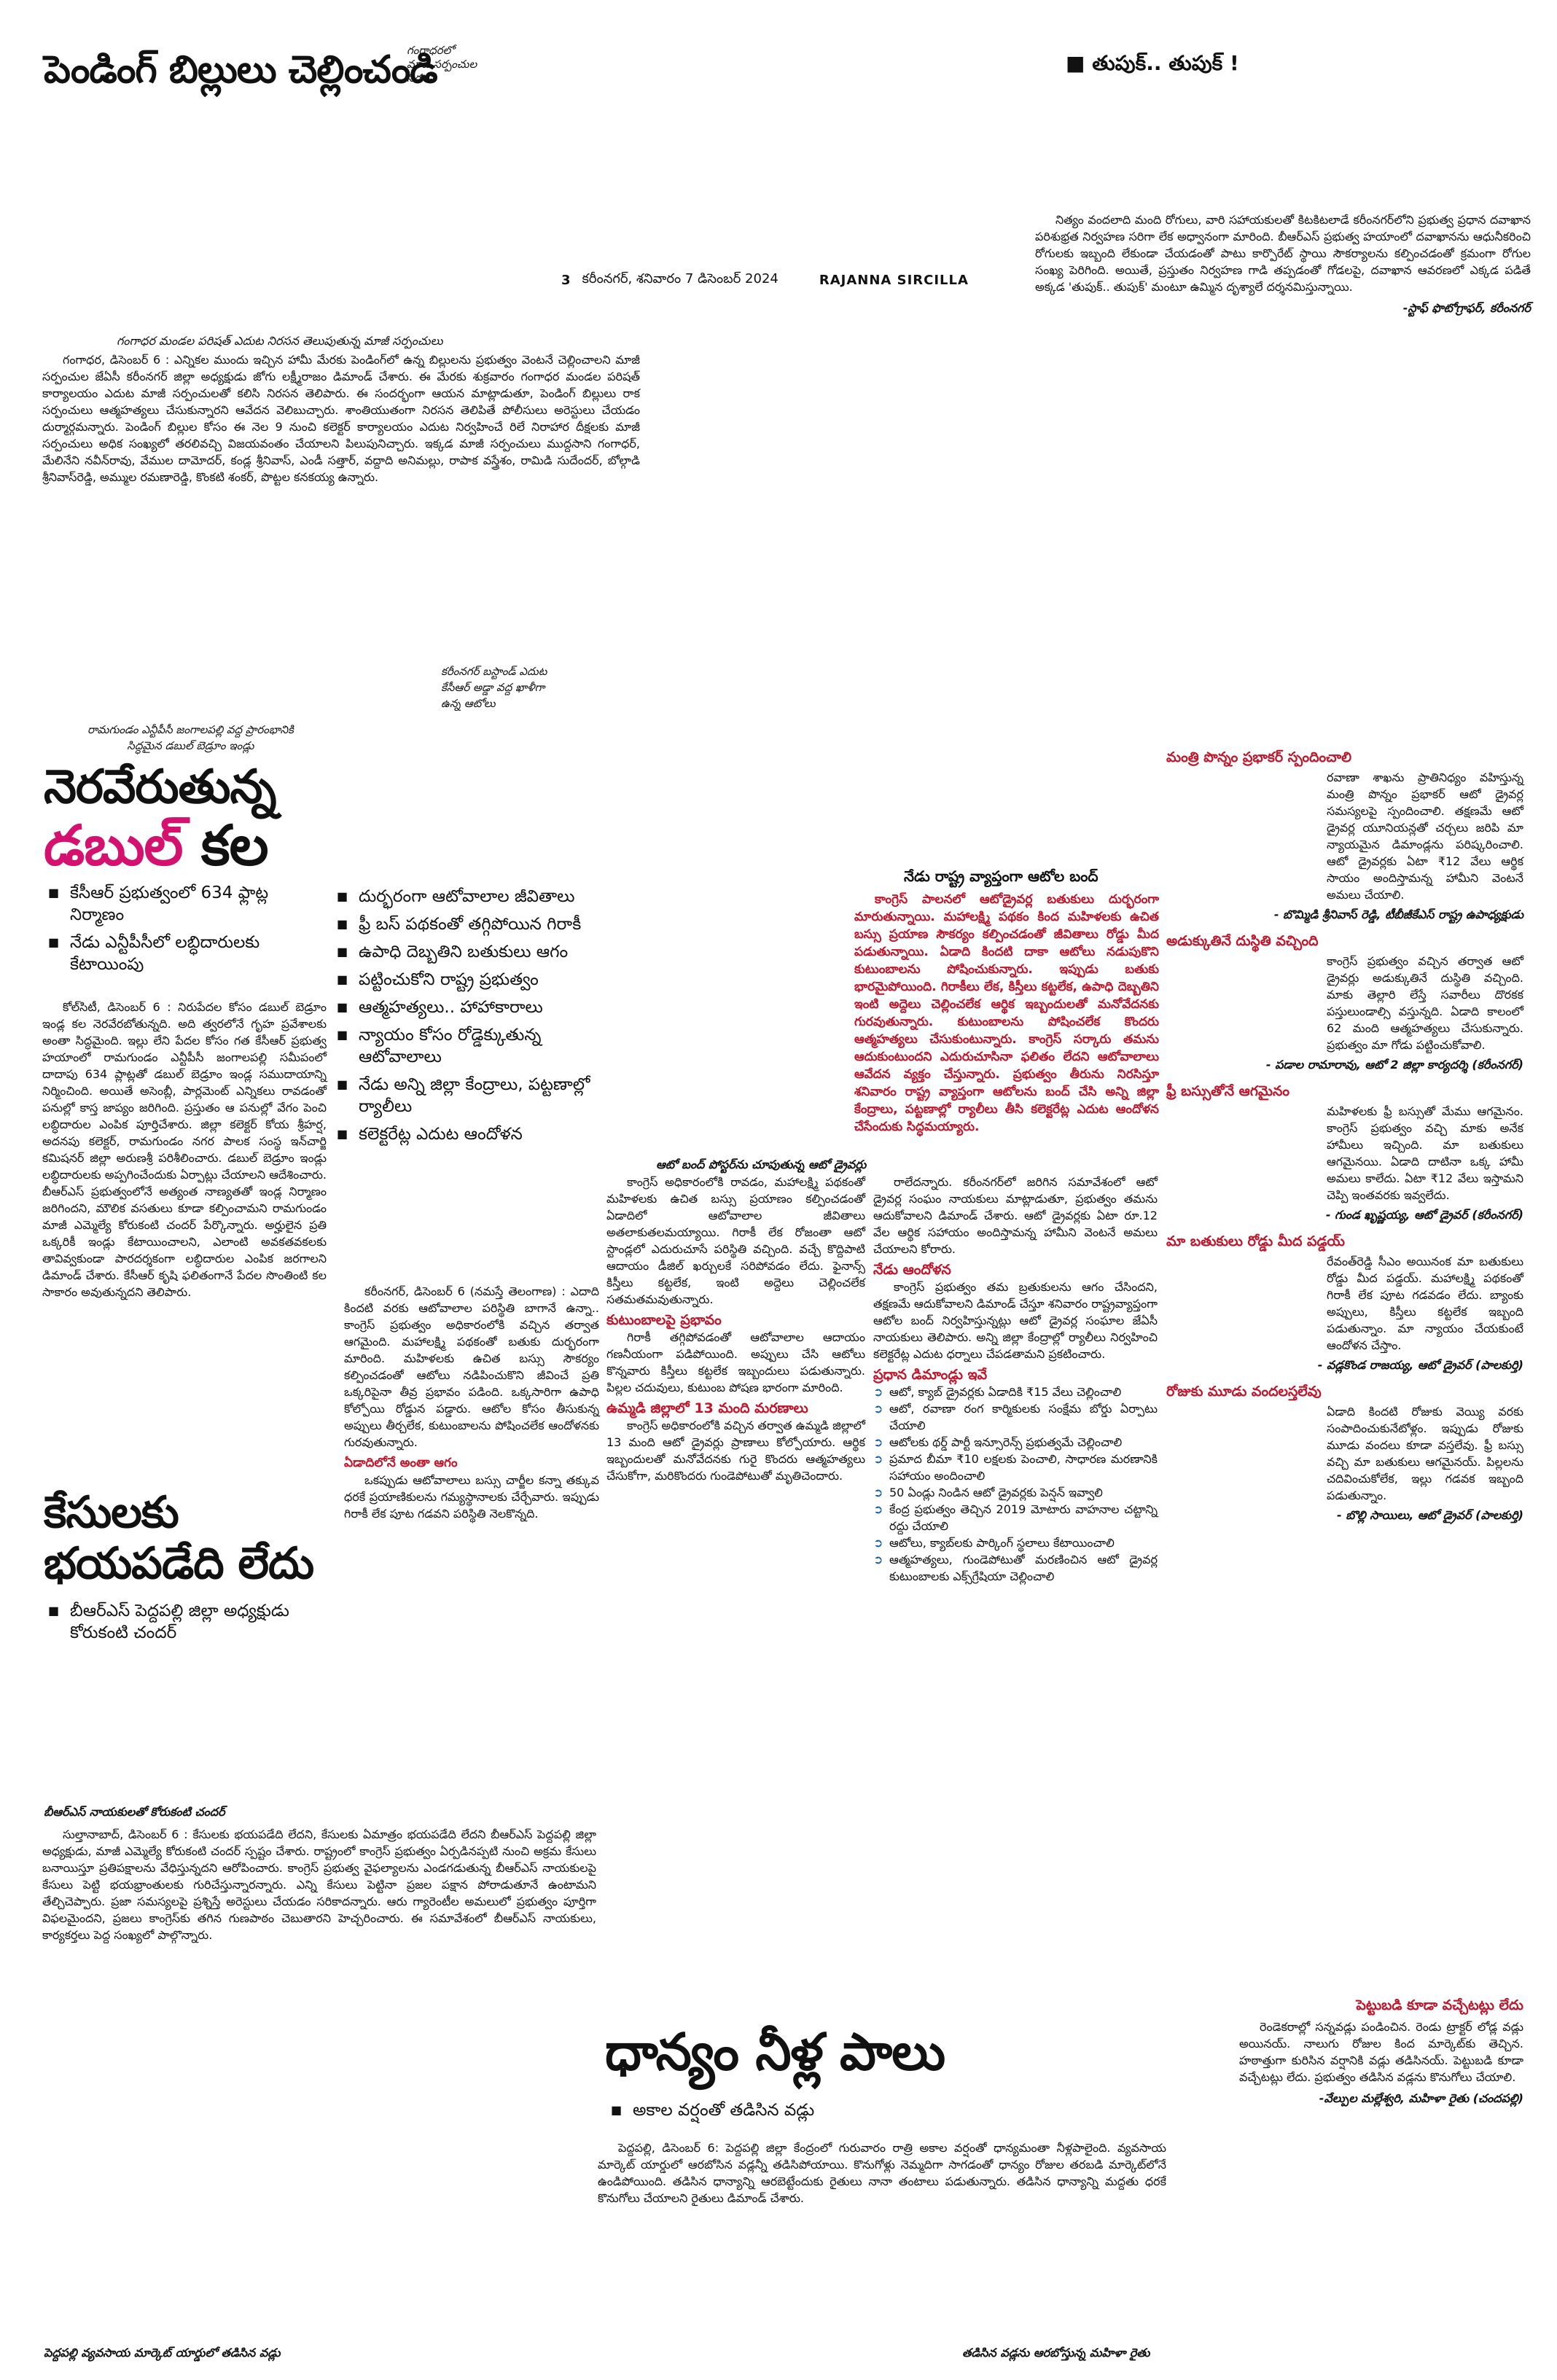 The height and width of the screenshot is (2380, 1557). Describe the element at coordinates (234, 845) in the screenshot. I see `double-bed-headline-rest: కల` at that location.